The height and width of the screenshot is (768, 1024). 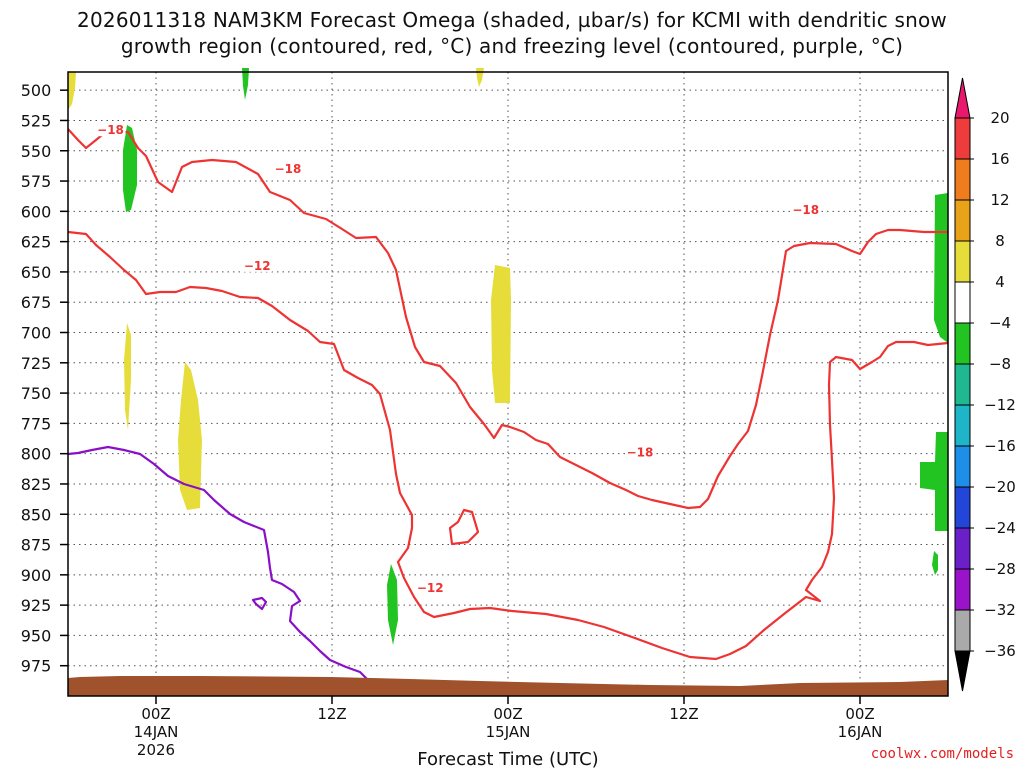 I want to click on y-tick-label: 675, so click(x=36, y=302).